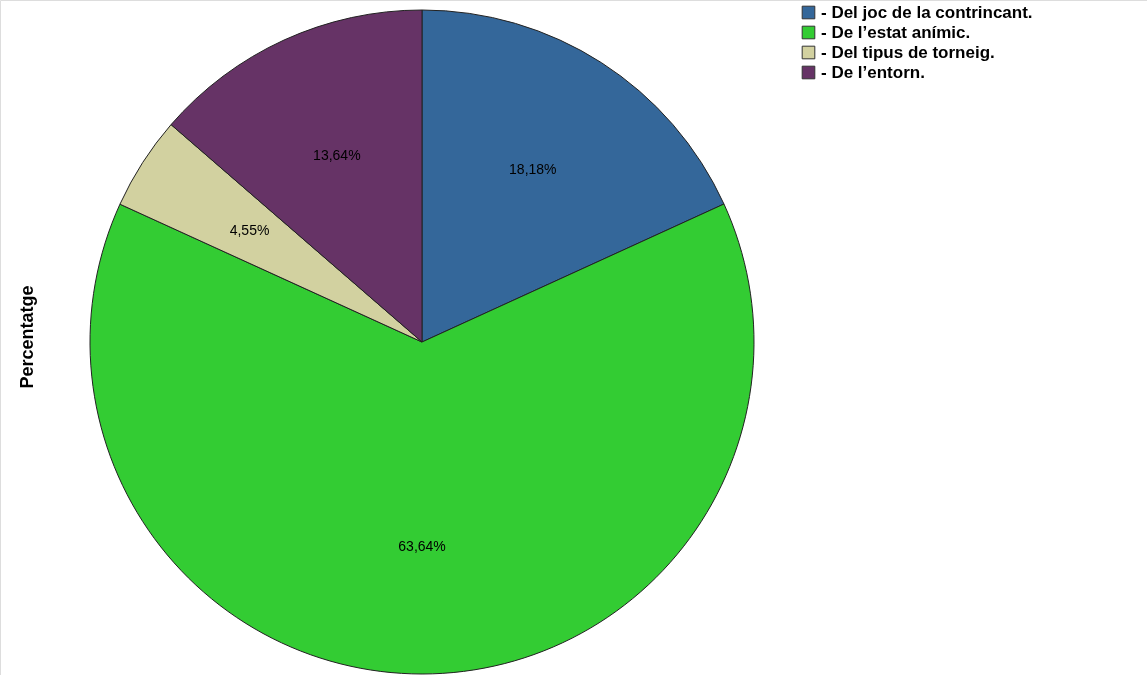 The width and height of the screenshot is (1147, 675). Describe the element at coordinates (27, 337) in the screenshot. I see `text: Percentatge` at that location.